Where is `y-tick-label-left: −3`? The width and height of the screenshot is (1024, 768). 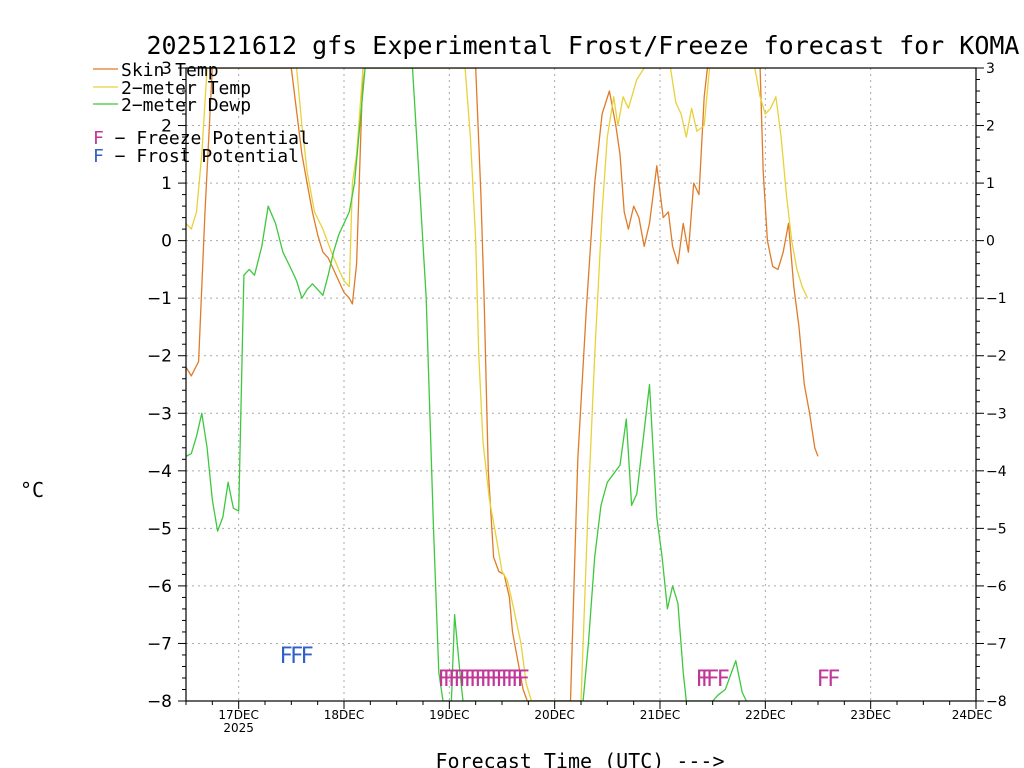
y-tick-label-left: −3 is located at coordinates (159, 414).